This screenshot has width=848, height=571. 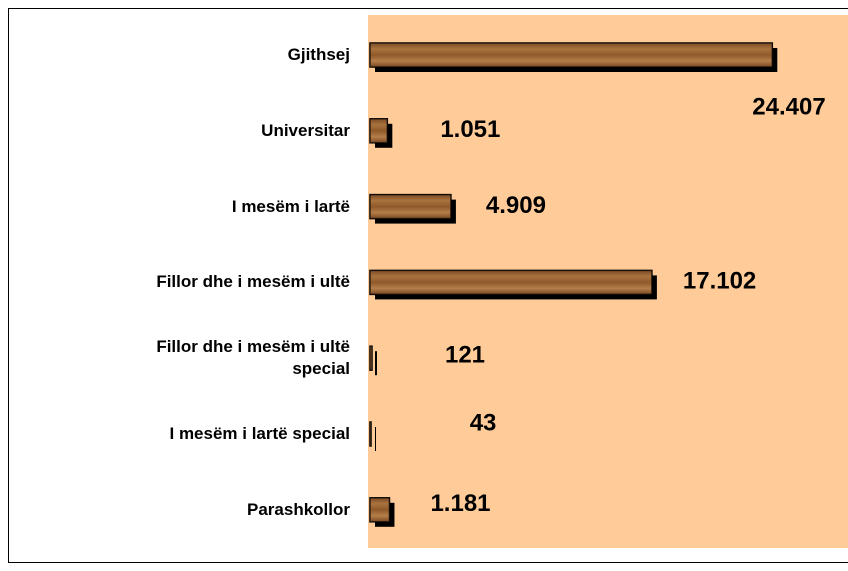 What do you see at coordinates (260, 433) in the screenshot?
I see `category-label: I mesëm i lartë special` at bounding box center [260, 433].